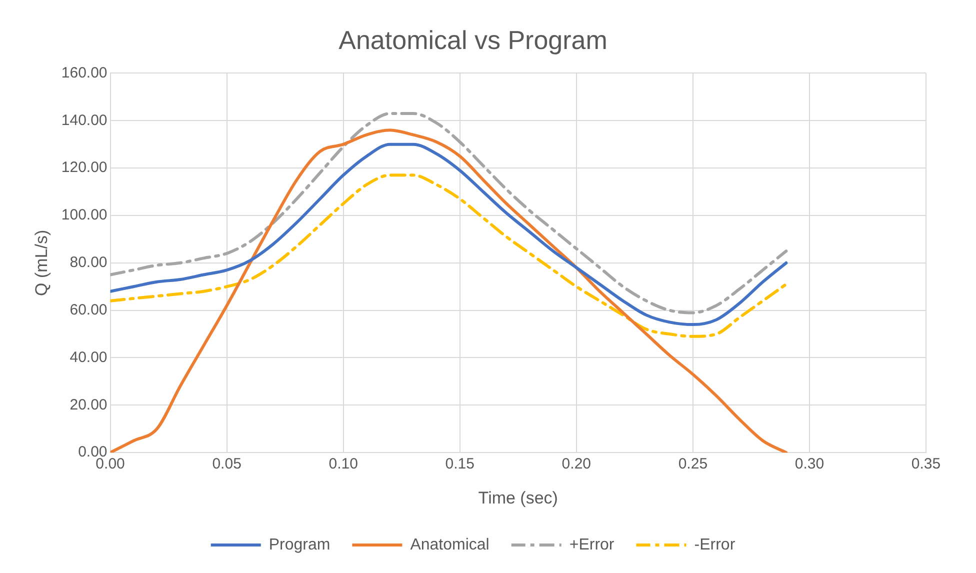 This screenshot has height=573, width=976. I want to click on x-tick-label: 0.35, so click(926, 464).